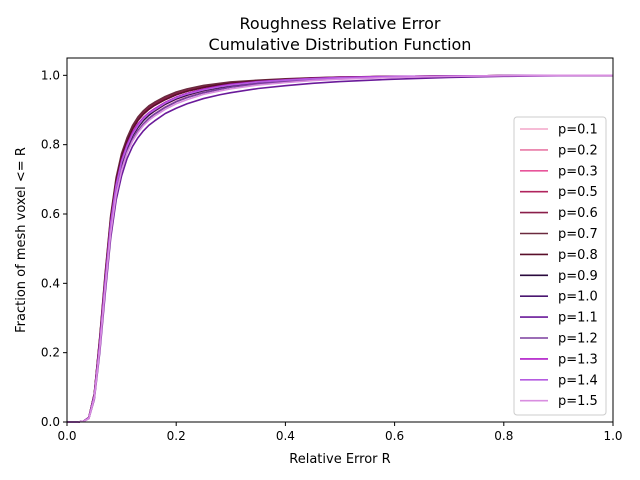  I want to click on legend-label-4: p=0.6, so click(578, 213).